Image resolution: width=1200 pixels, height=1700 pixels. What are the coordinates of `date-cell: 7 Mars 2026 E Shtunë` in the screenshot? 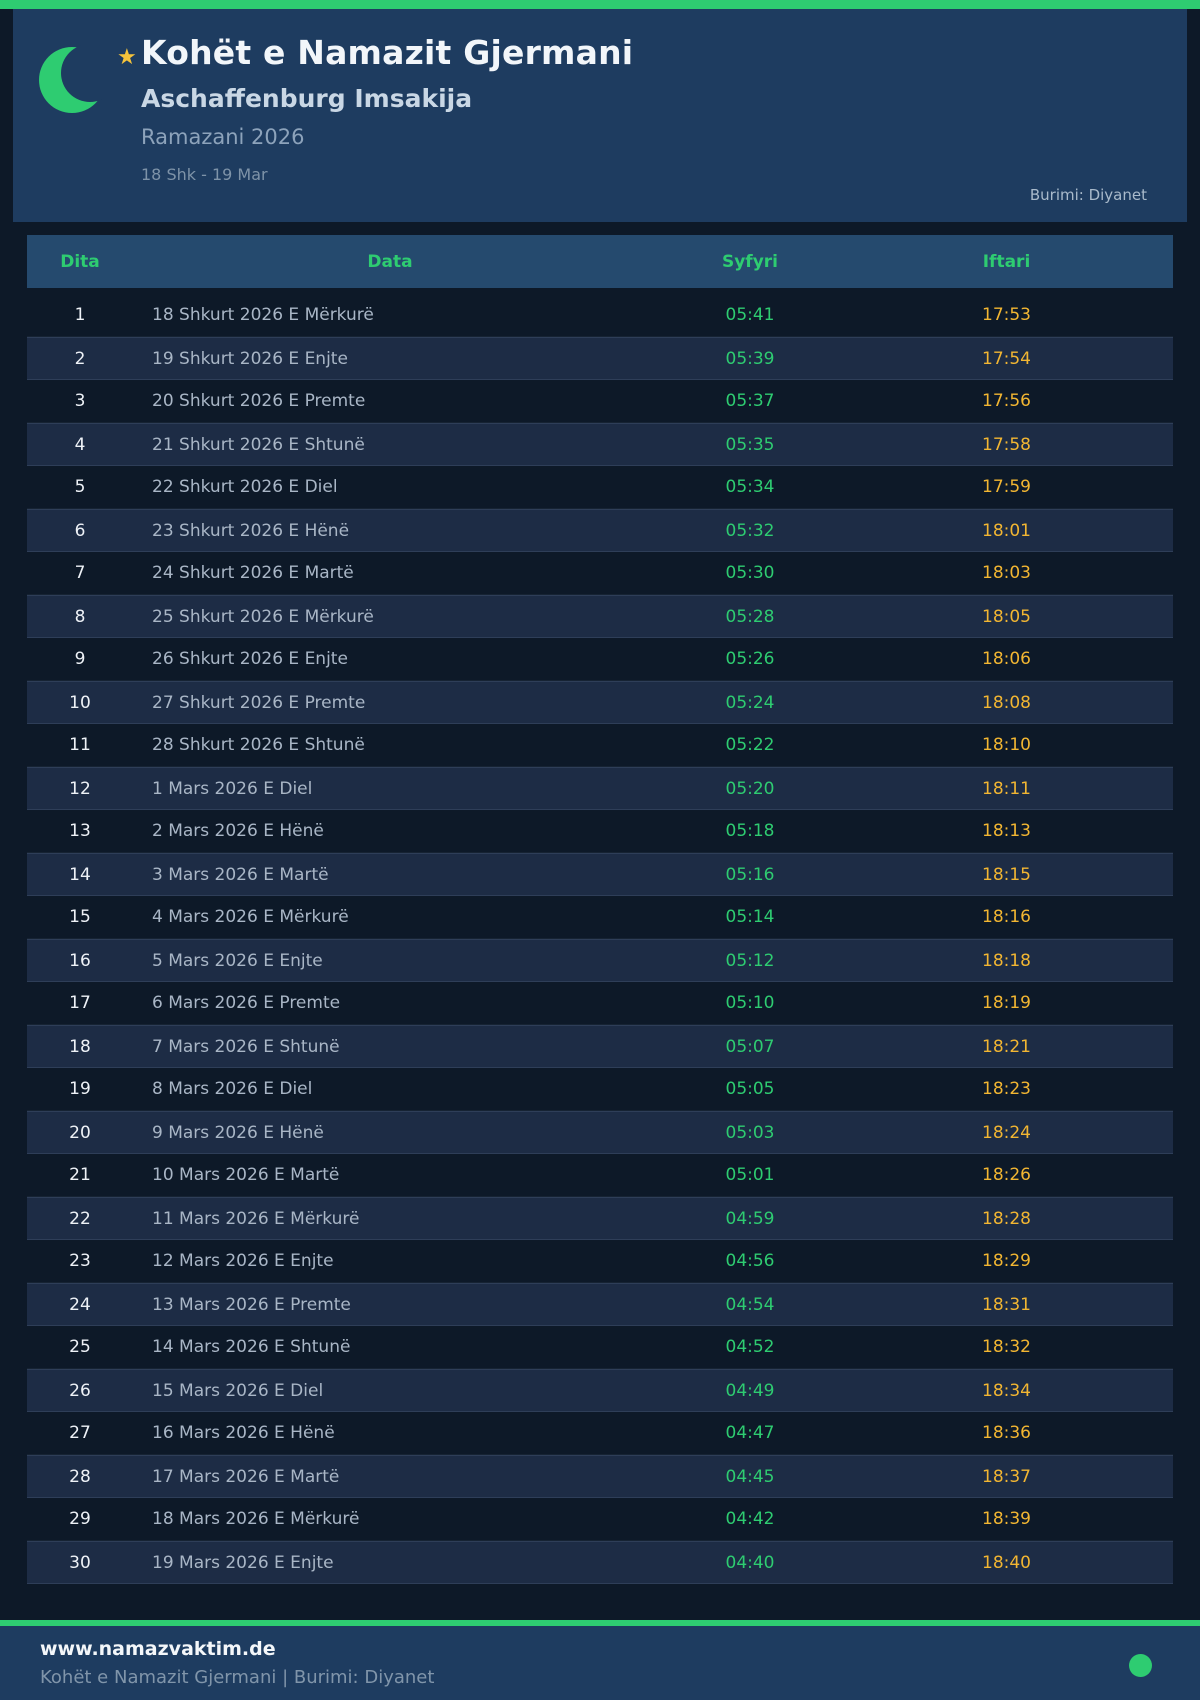 It's located at (246, 1046).